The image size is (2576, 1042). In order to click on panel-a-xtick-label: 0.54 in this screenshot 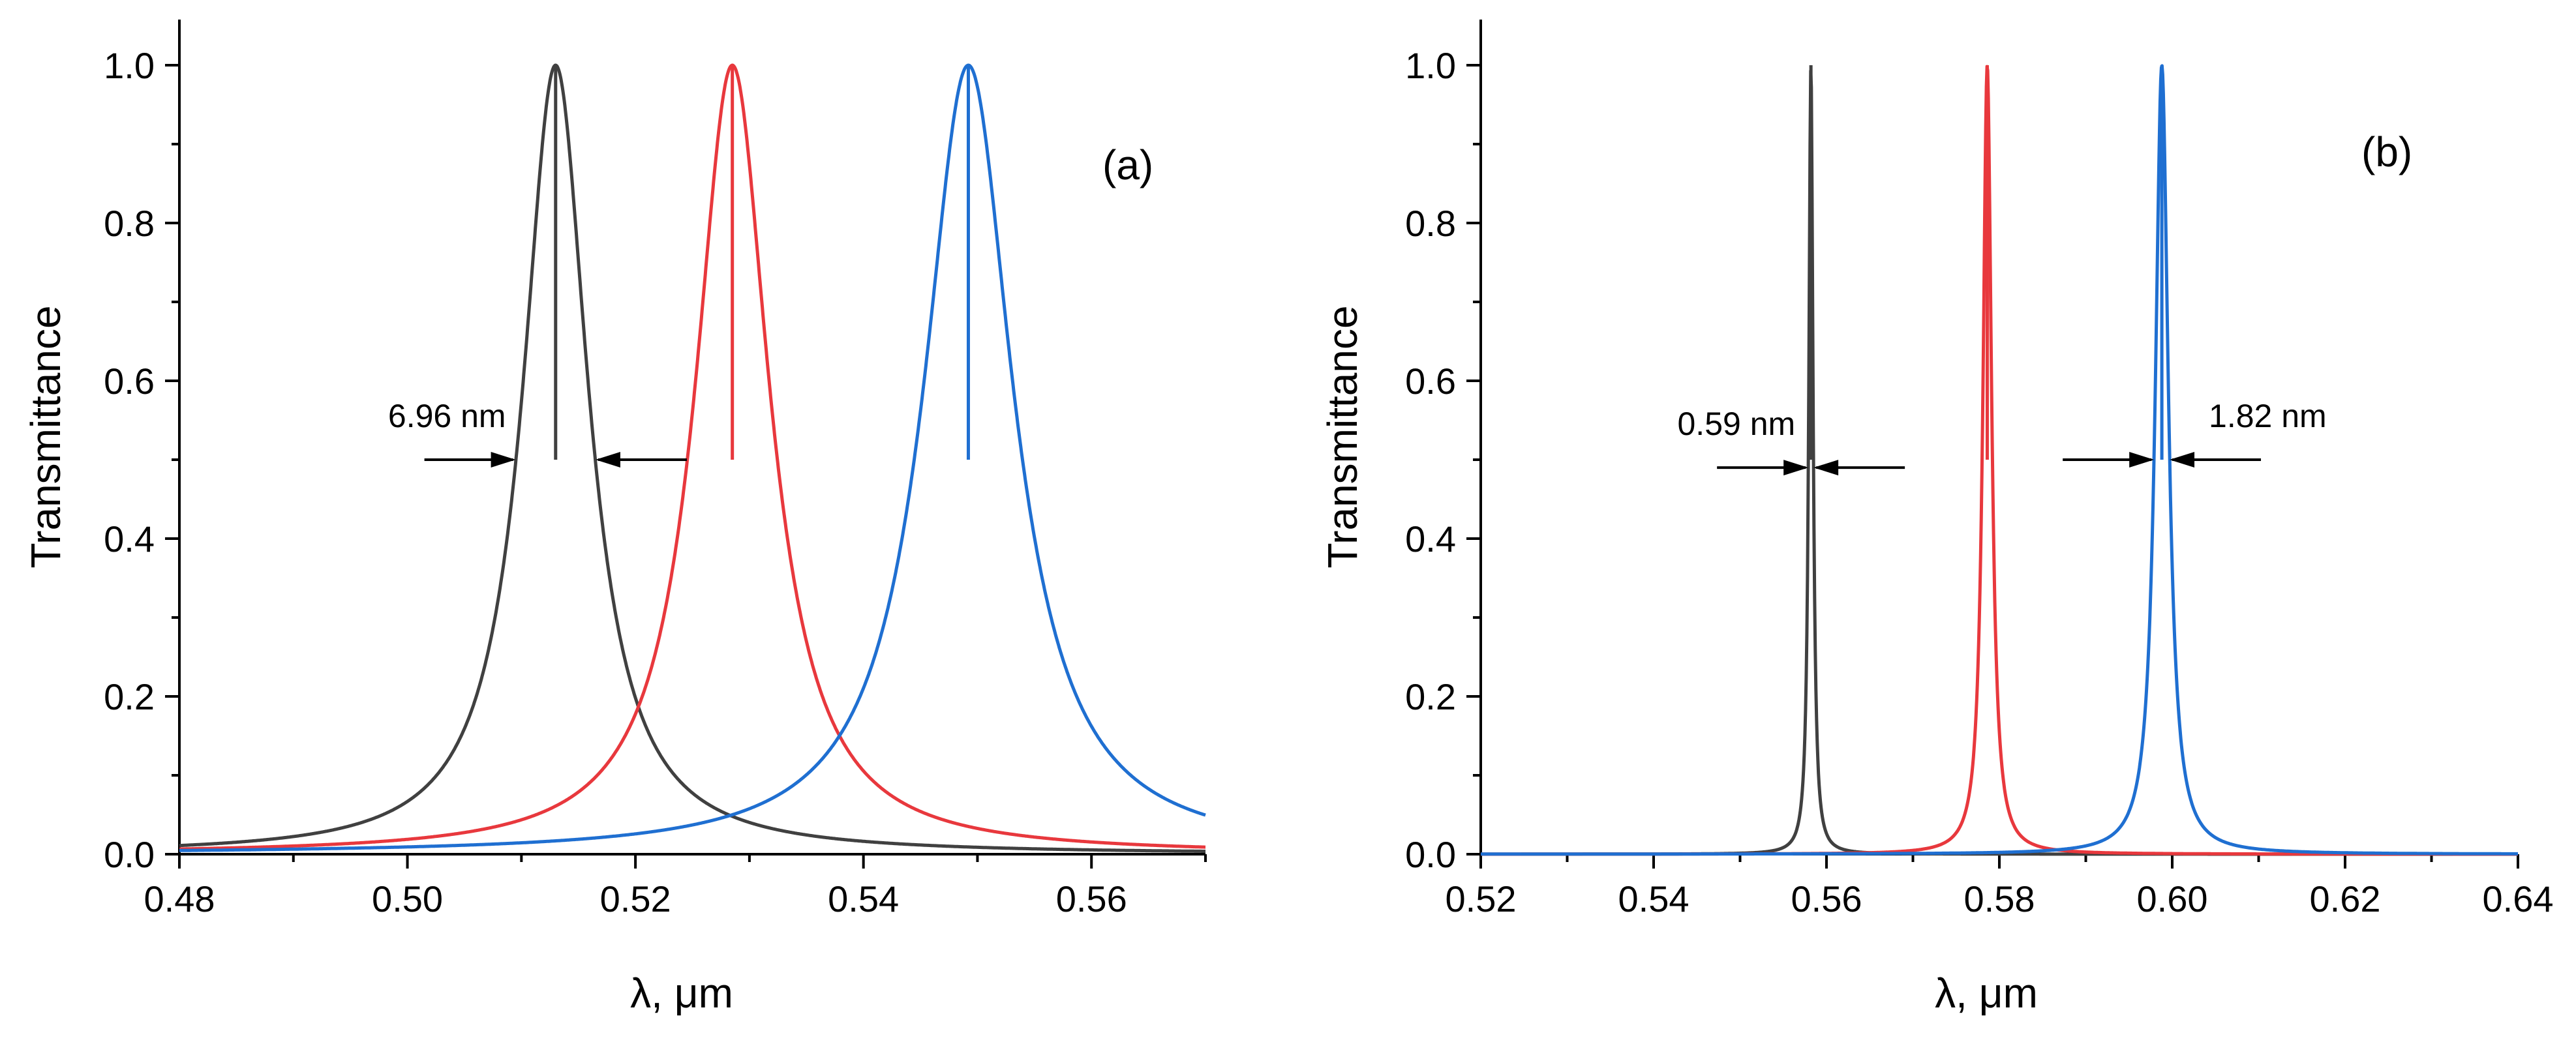, I will do `click(863, 898)`.